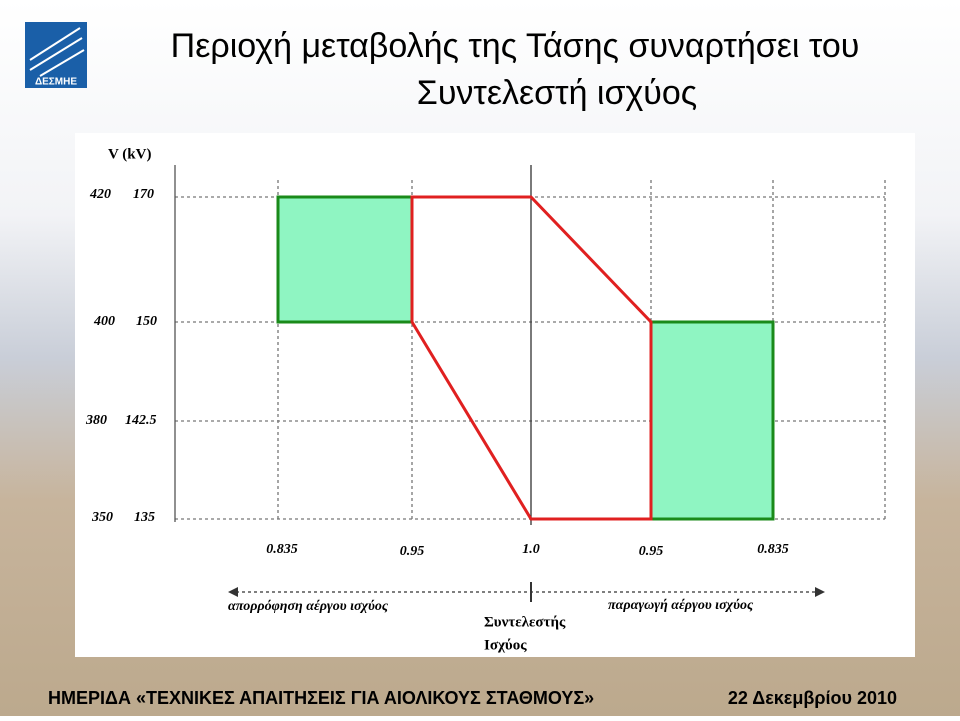  I want to click on center-label: Ισχύος, so click(505, 645).